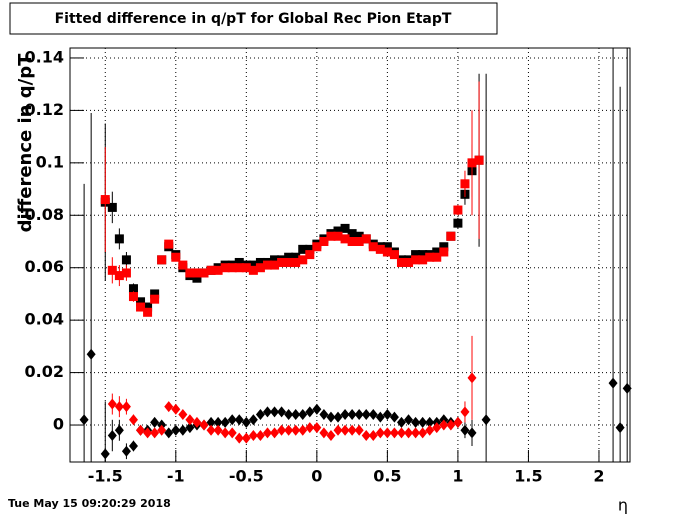  Describe the element at coordinates (387, 476) in the screenshot. I see `x-tick-label: 0.5` at that location.